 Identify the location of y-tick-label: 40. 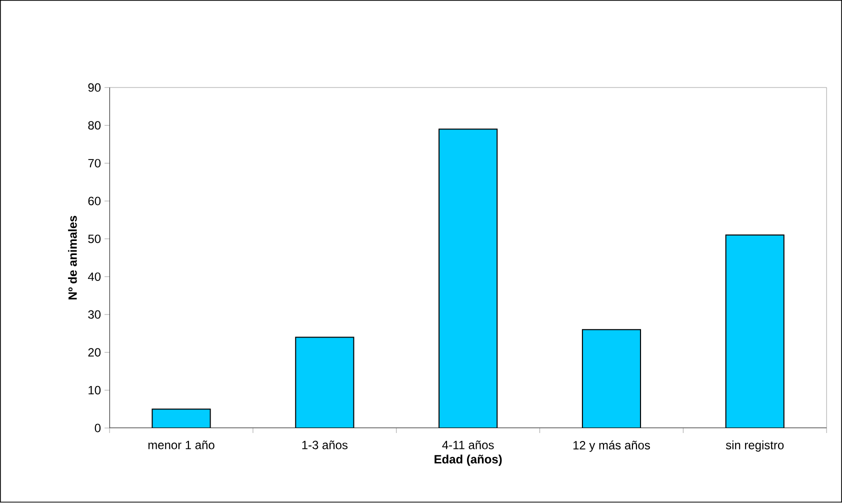
(94, 277).